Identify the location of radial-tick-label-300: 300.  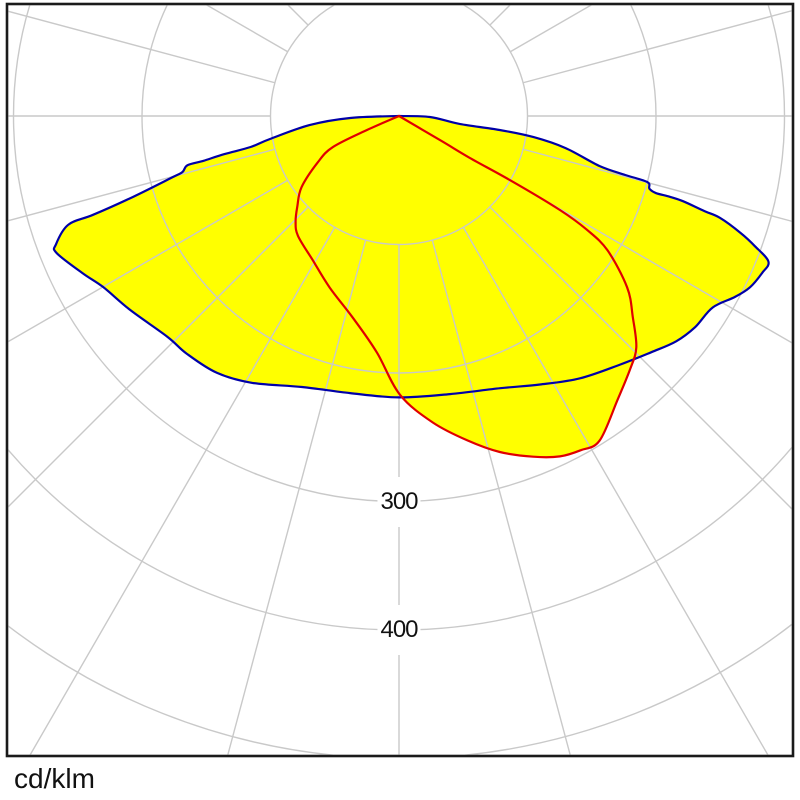
(399, 501).